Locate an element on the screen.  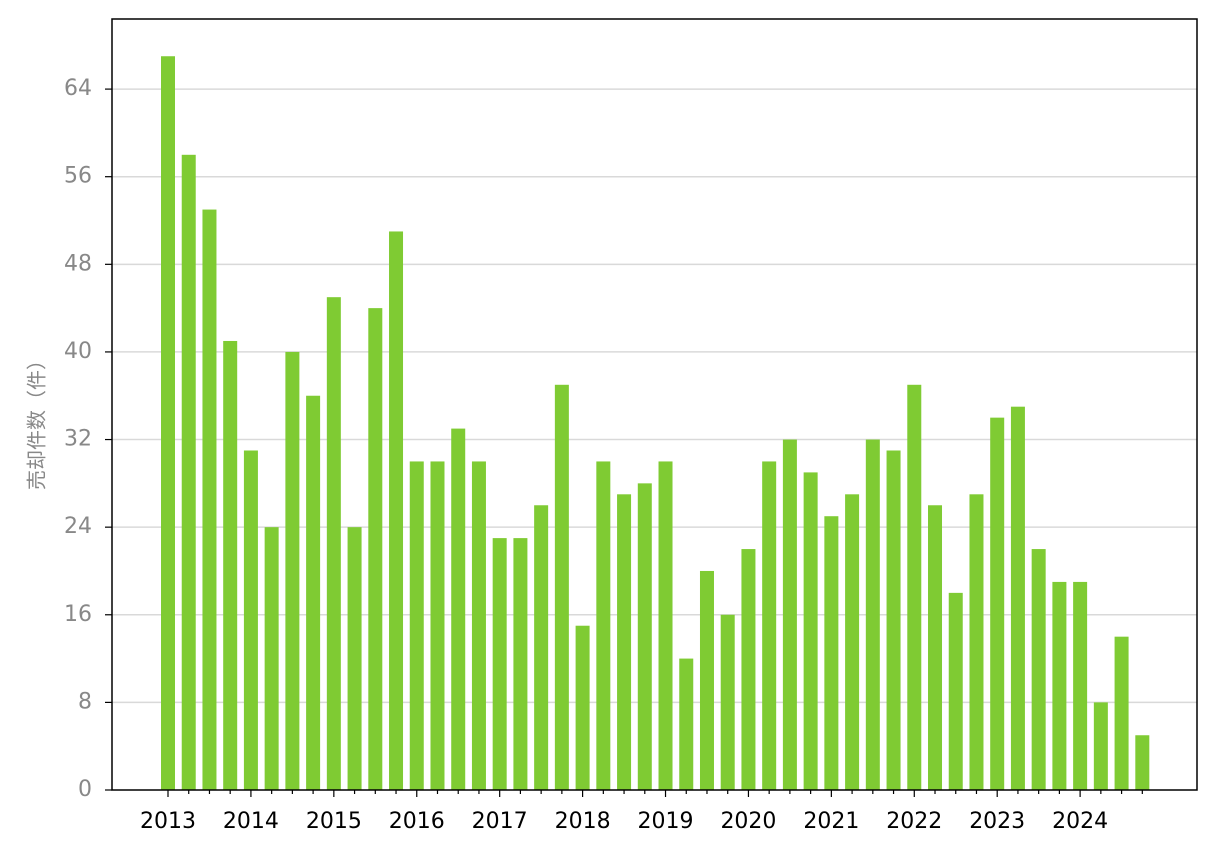
y-tick-label: 56 is located at coordinates (78, 176).